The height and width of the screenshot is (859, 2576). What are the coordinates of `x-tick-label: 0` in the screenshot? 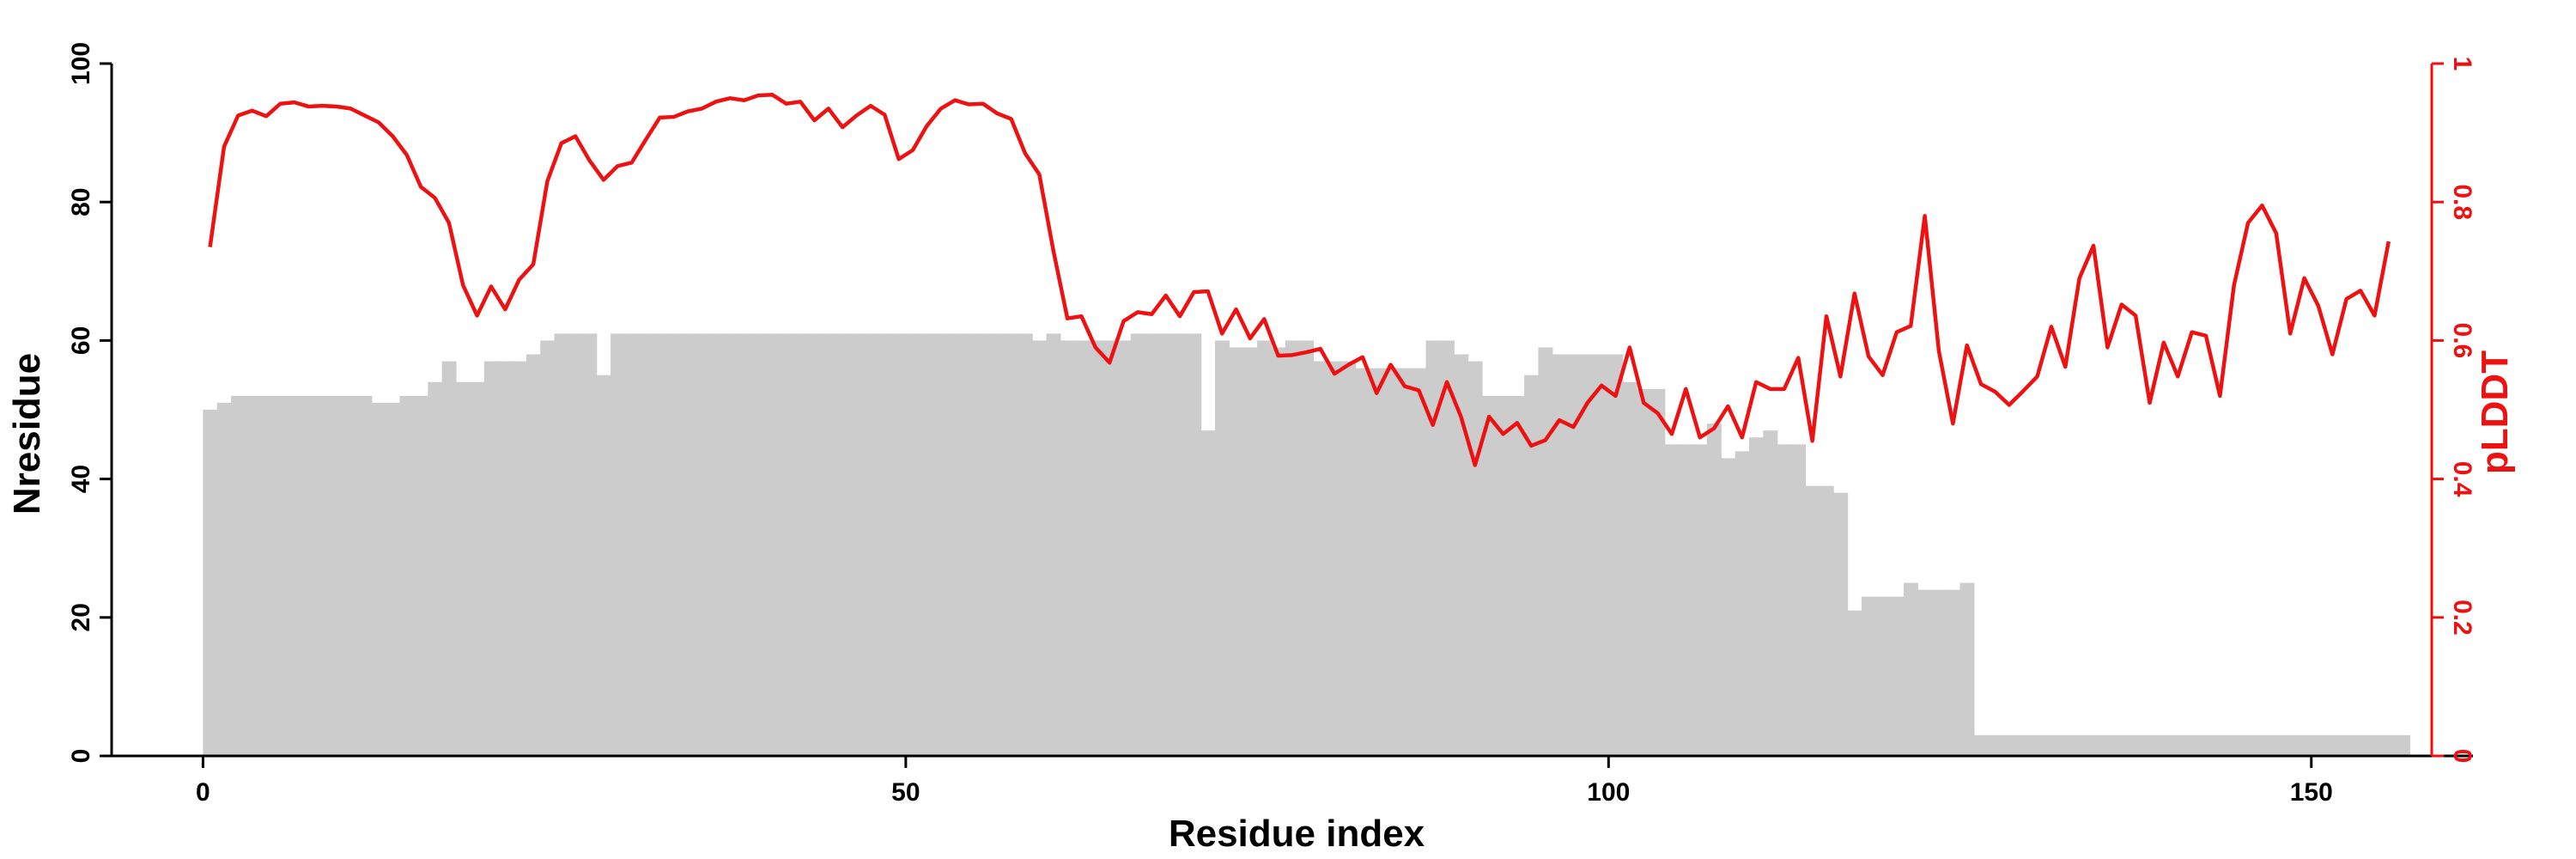 It's located at (203, 793).